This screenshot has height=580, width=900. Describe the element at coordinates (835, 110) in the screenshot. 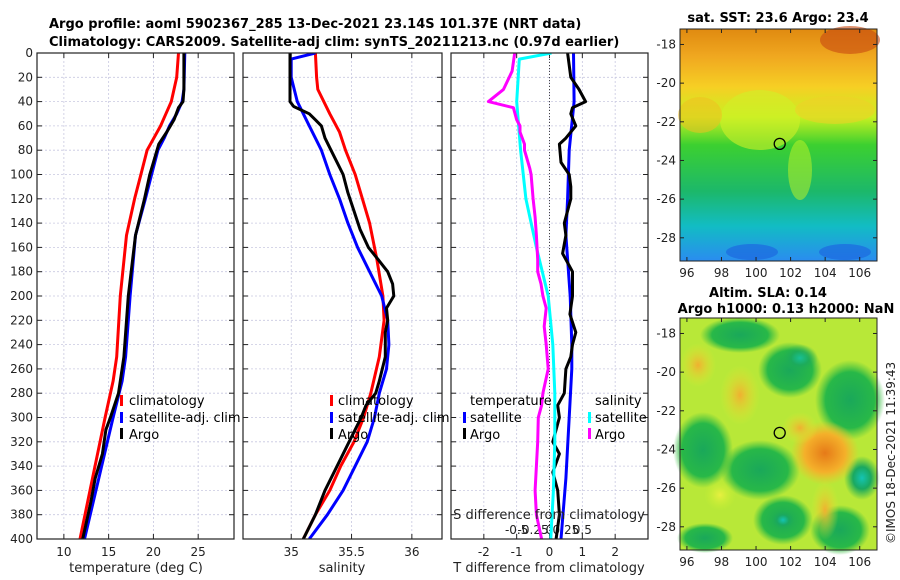

I see `sst-warm-tongue` at that location.